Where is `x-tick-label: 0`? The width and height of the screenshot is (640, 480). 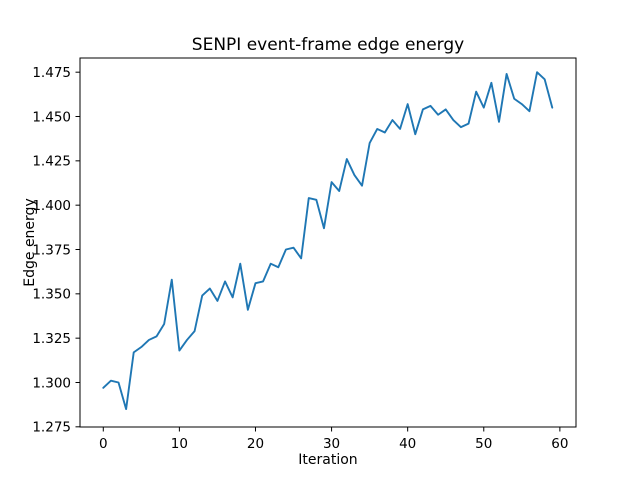 x-tick-label: 0 is located at coordinates (103, 444).